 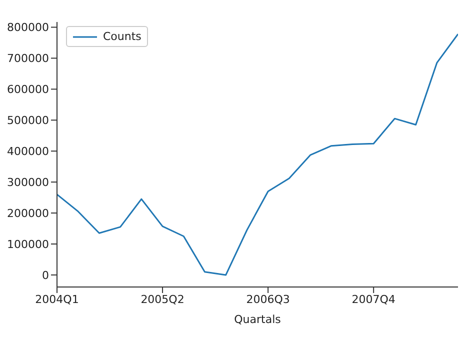 What do you see at coordinates (28, 244) in the screenshot?
I see `y-tick-label: 100000` at bounding box center [28, 244].